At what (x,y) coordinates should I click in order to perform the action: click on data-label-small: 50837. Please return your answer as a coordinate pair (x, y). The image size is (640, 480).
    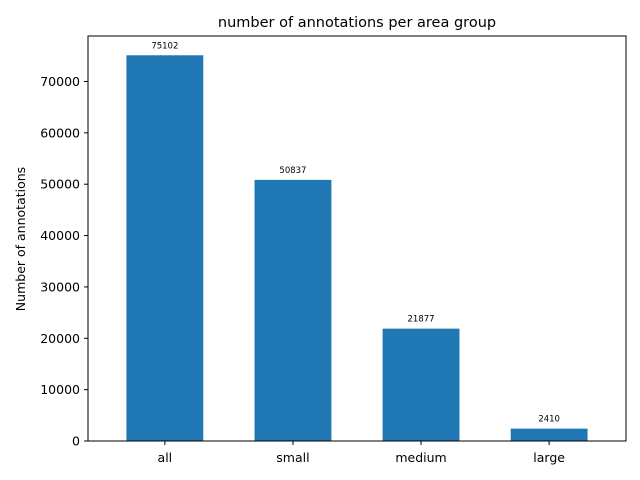
    Looking at the image, I should click on (292, 171).